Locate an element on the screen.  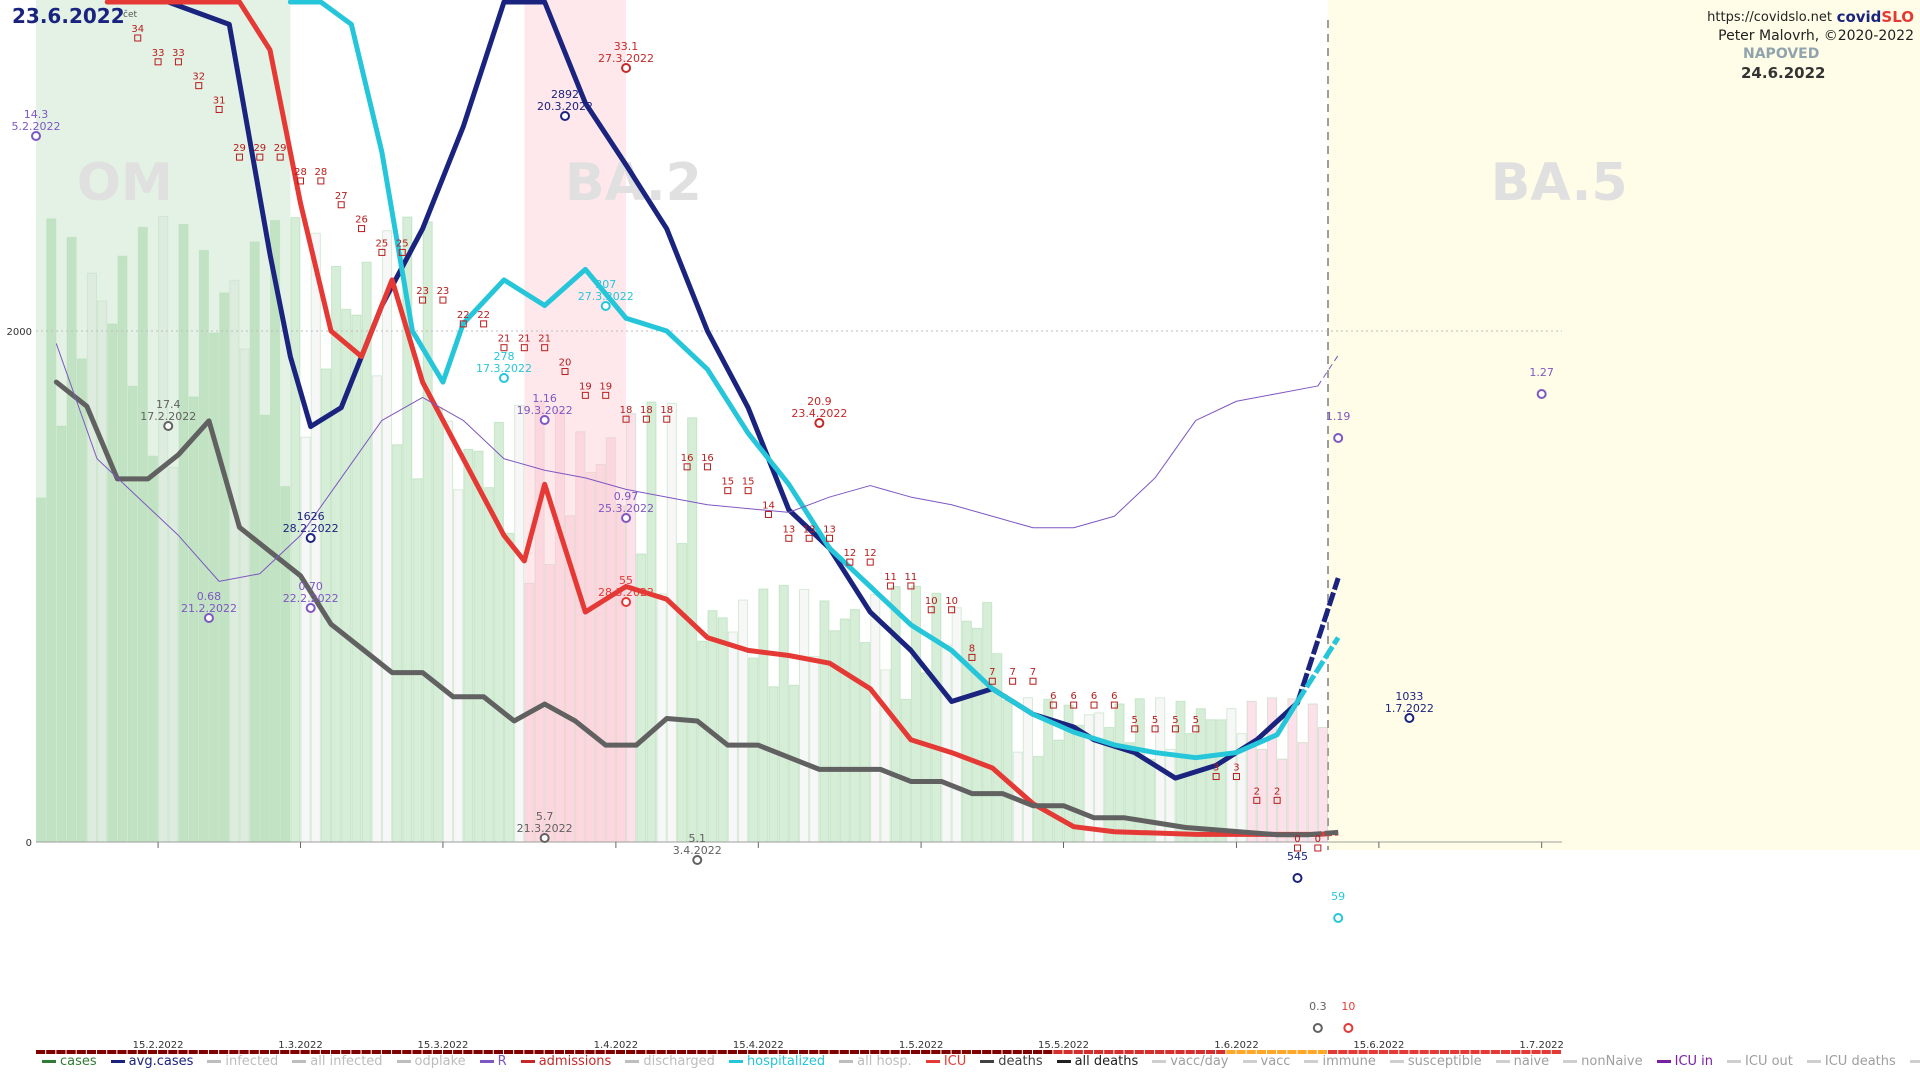
source-link: https://covidslo.net is located at coordinates (1769, 17).